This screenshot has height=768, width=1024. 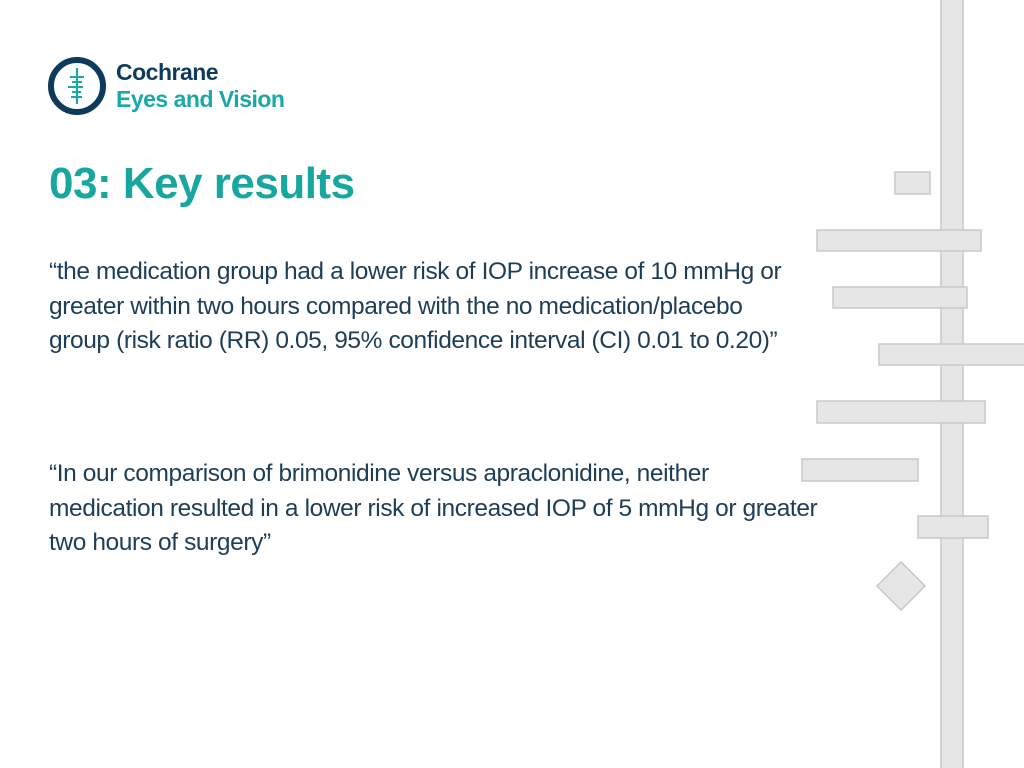 I want to click on logo-wordmark: Cochrane Eyes and Vision, so click(x=200, y=85).